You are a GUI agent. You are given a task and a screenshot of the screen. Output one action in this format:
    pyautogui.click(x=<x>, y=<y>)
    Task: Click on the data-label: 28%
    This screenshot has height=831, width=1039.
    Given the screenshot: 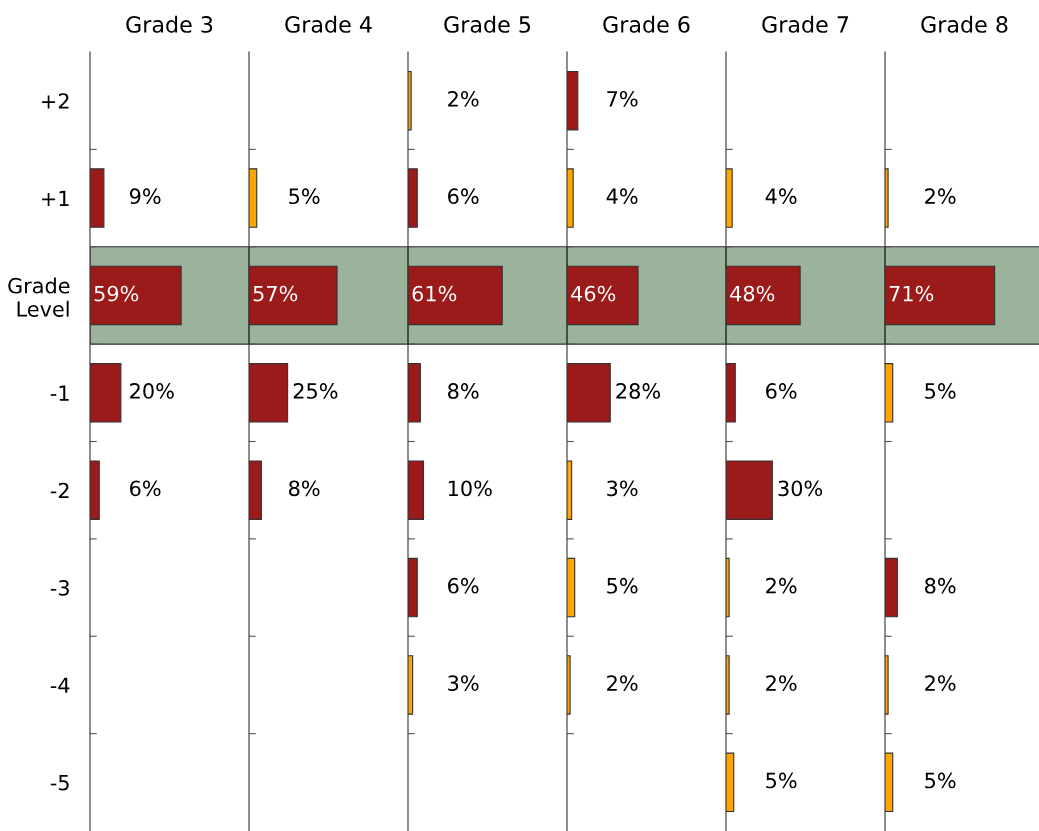 What is the action you would take?
    pyautogui.click(x=638, y=391)
    